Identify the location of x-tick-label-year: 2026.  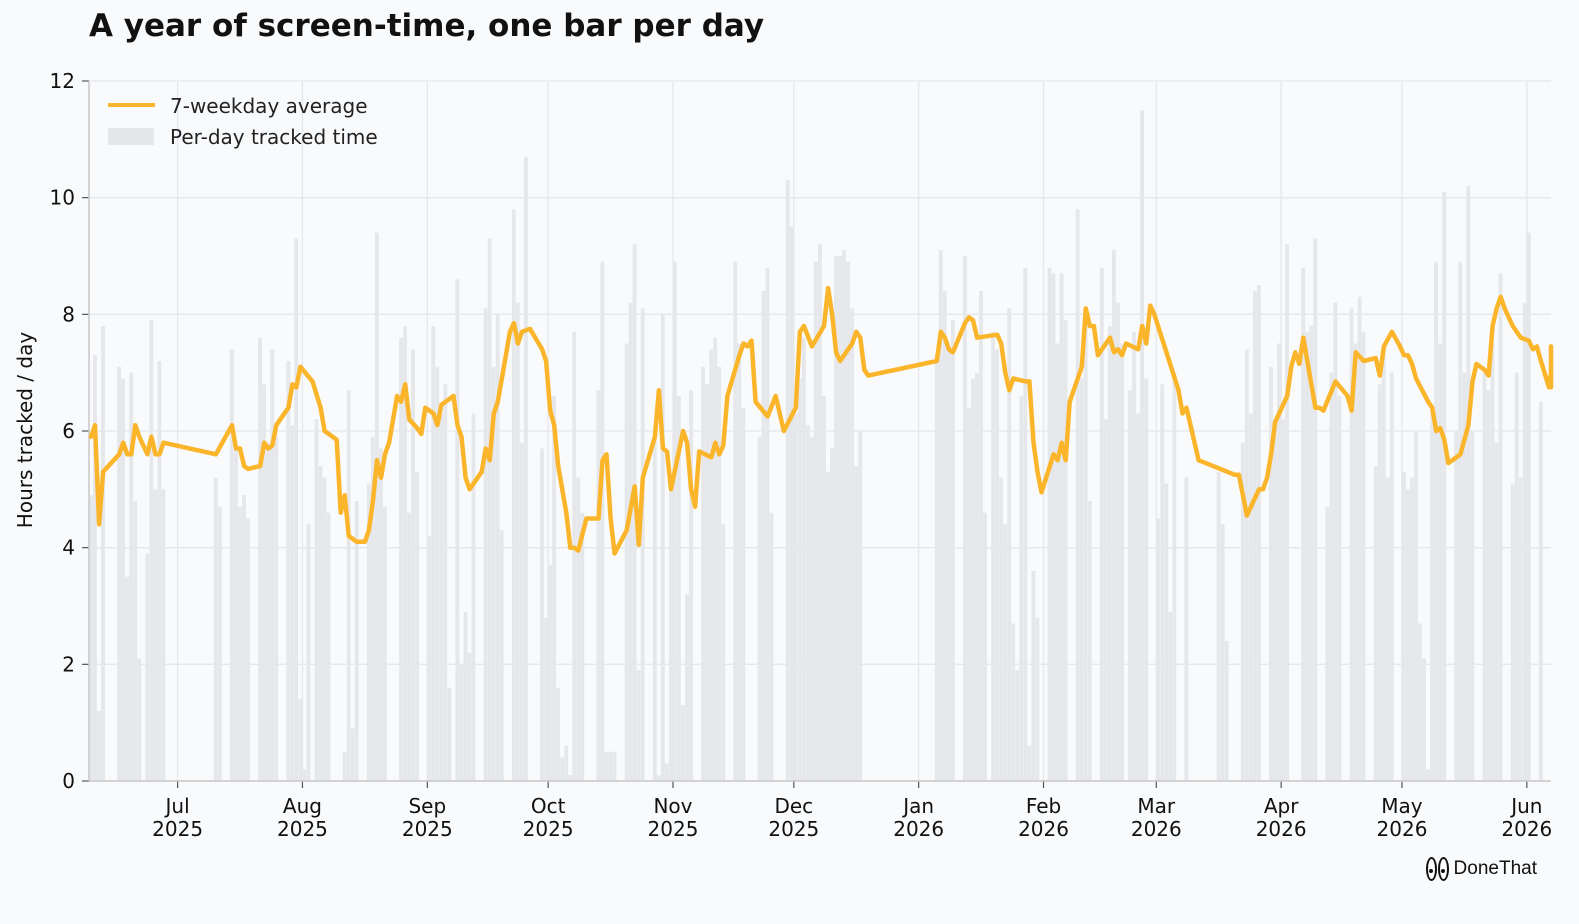
(1402, 829).